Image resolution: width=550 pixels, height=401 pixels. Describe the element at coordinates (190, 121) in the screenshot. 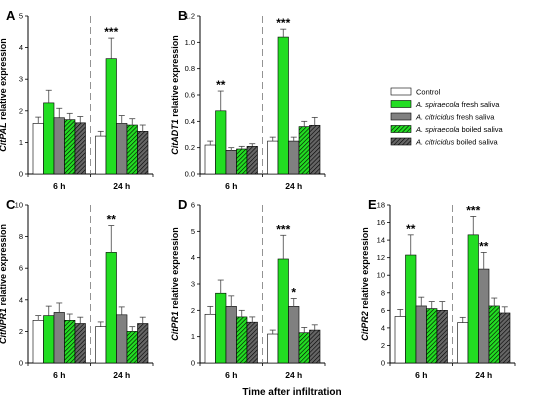

I see `y-tick-label: 0.4` at that location.